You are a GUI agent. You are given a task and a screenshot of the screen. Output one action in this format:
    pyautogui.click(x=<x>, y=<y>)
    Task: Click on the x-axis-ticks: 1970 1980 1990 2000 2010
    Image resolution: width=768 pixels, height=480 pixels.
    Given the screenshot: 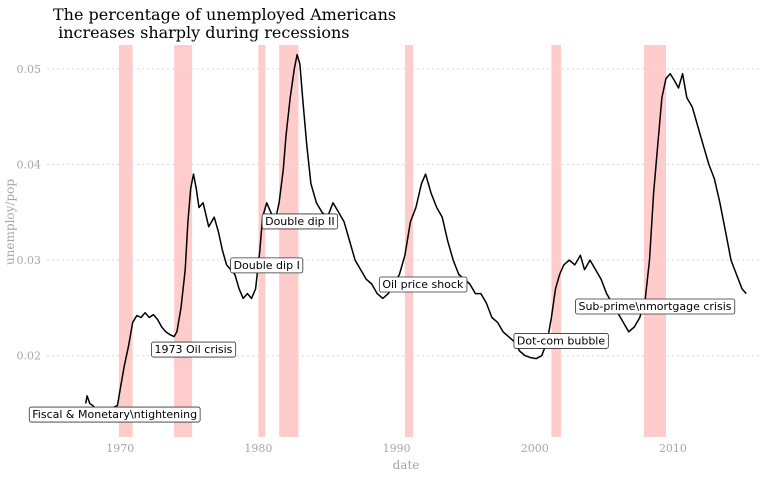 What is the action you would take?
    pyautogui.click(x=396, y=448)
    